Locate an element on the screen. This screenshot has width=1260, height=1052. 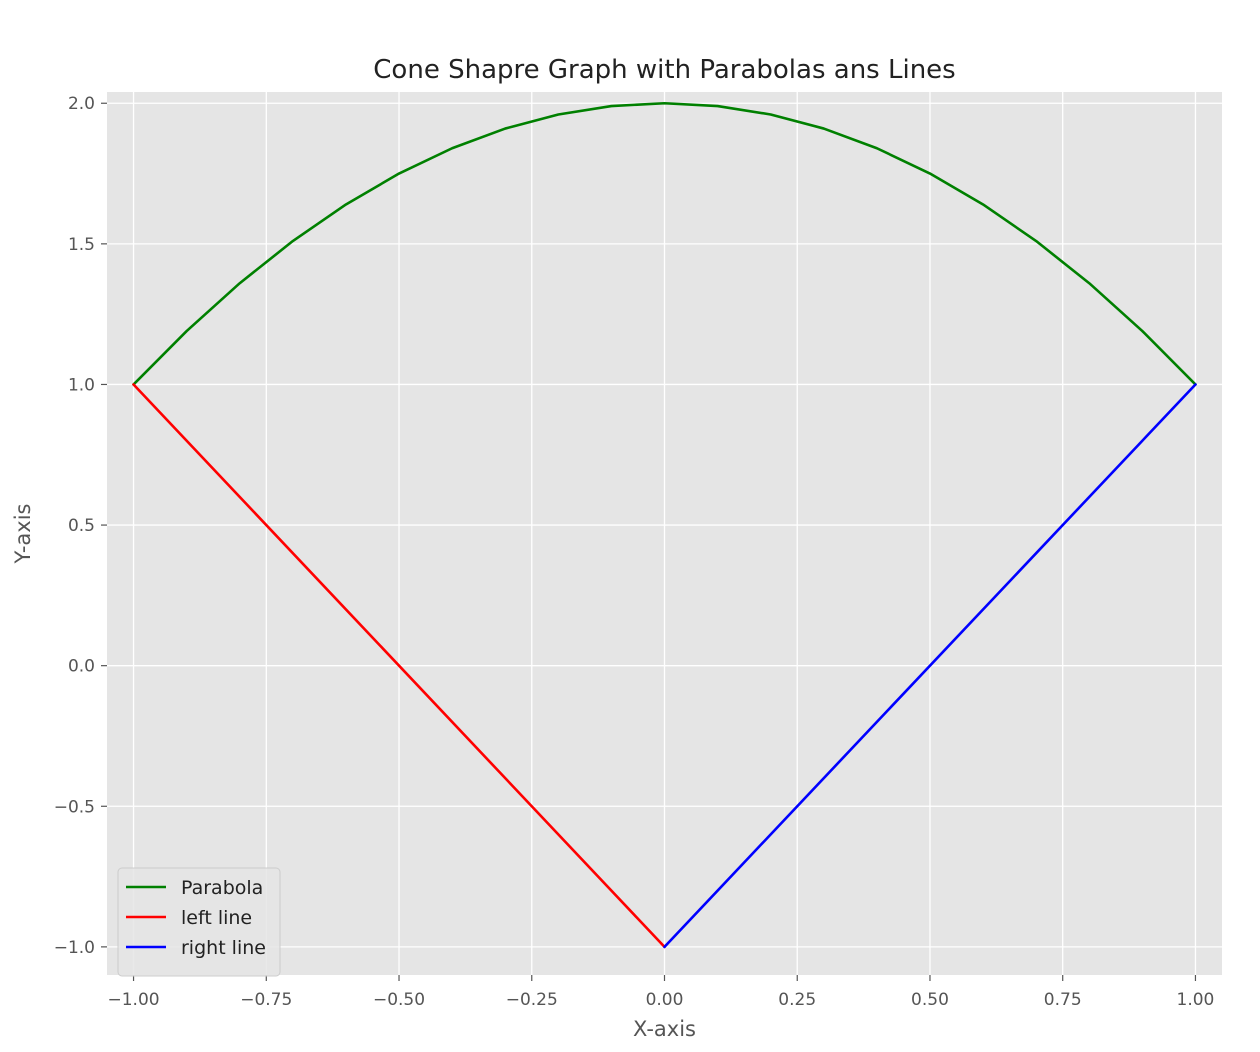
y-tick-label: −0.5 is located at coordinates (74, 807).